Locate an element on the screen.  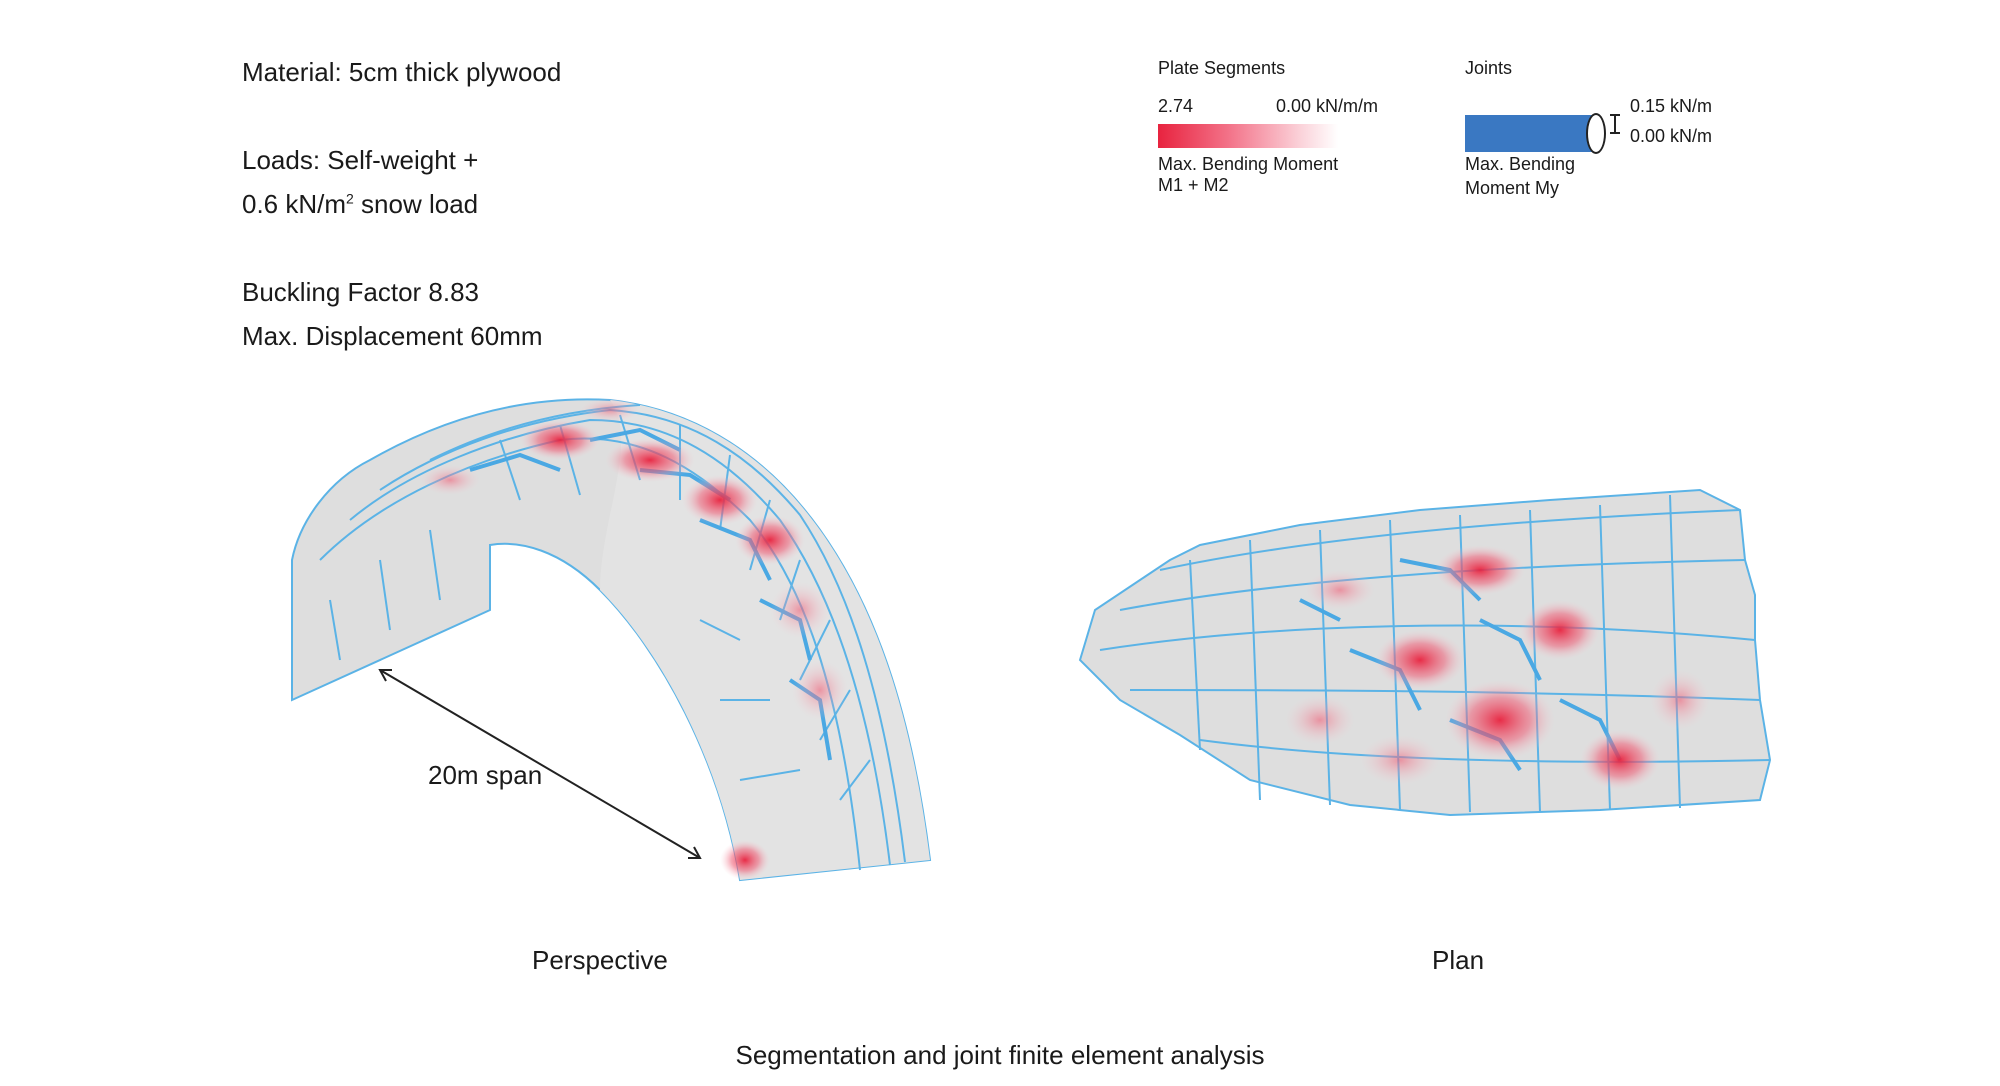
span-label: 20m span is located at coordinates (485, 775).